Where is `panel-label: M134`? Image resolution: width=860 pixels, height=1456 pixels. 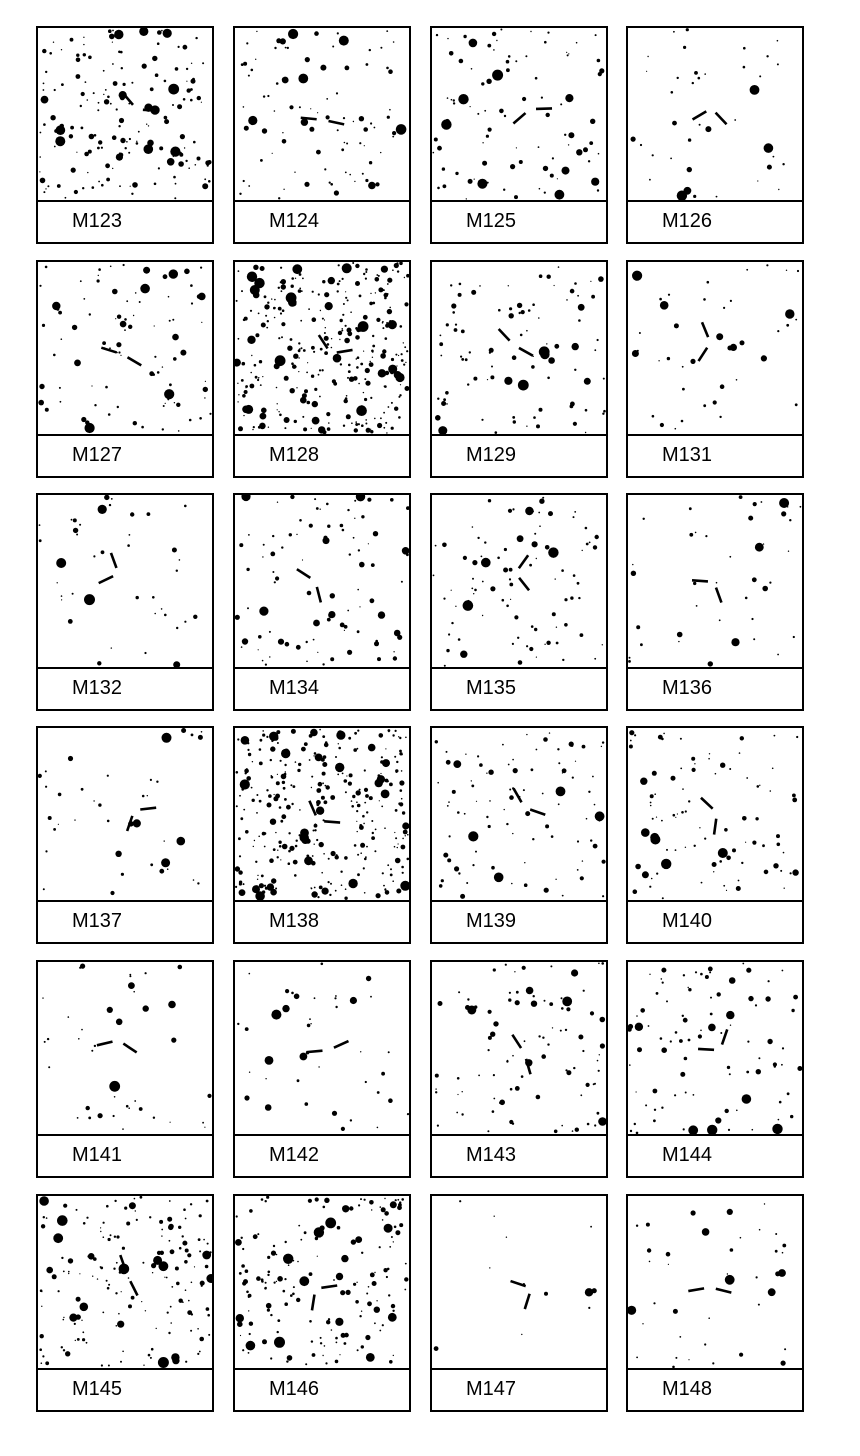
panel-label: M134 is located at coordinates (294, 688).